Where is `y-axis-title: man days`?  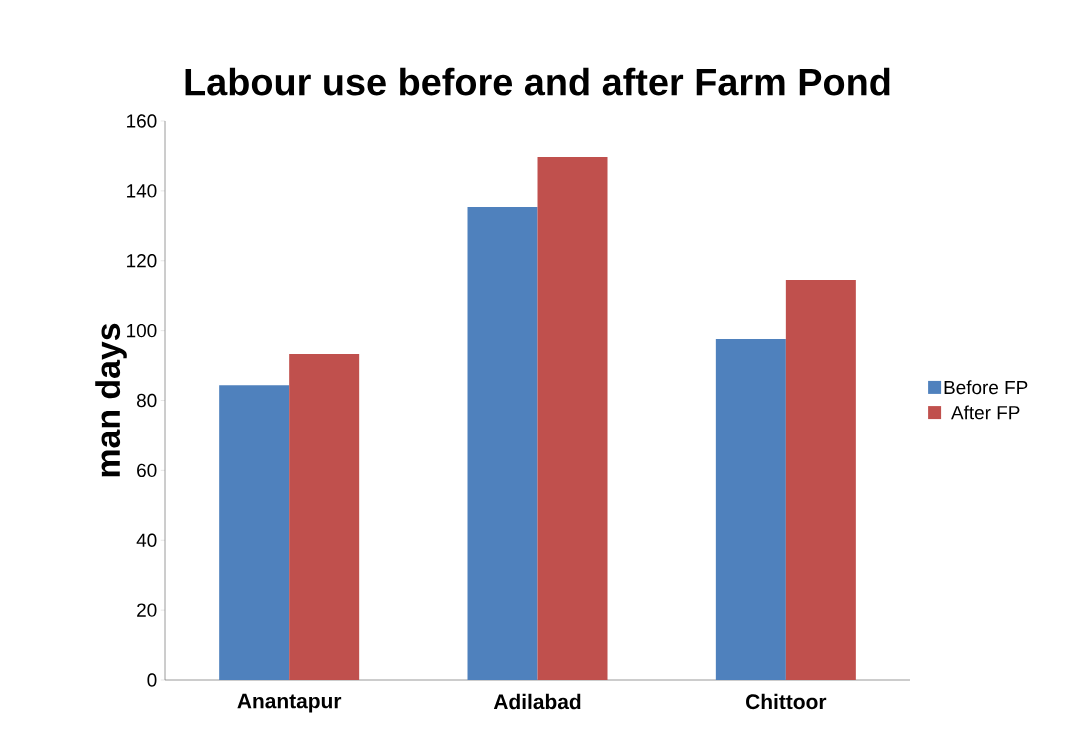
y-axis-title: man days is located at coordinates (111, 400).